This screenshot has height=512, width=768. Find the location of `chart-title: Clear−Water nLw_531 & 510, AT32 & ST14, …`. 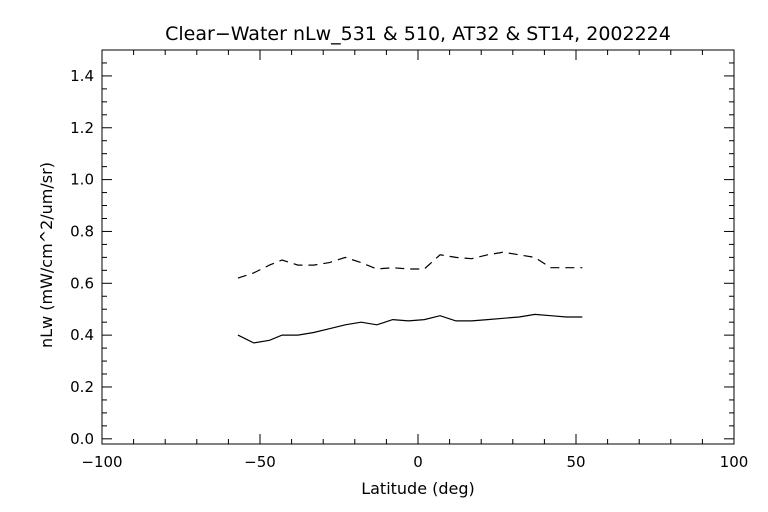

chart-title: Clear−Water nLw_531 & 510, AT32 & ST14, … is located at coordinates (418, 34).